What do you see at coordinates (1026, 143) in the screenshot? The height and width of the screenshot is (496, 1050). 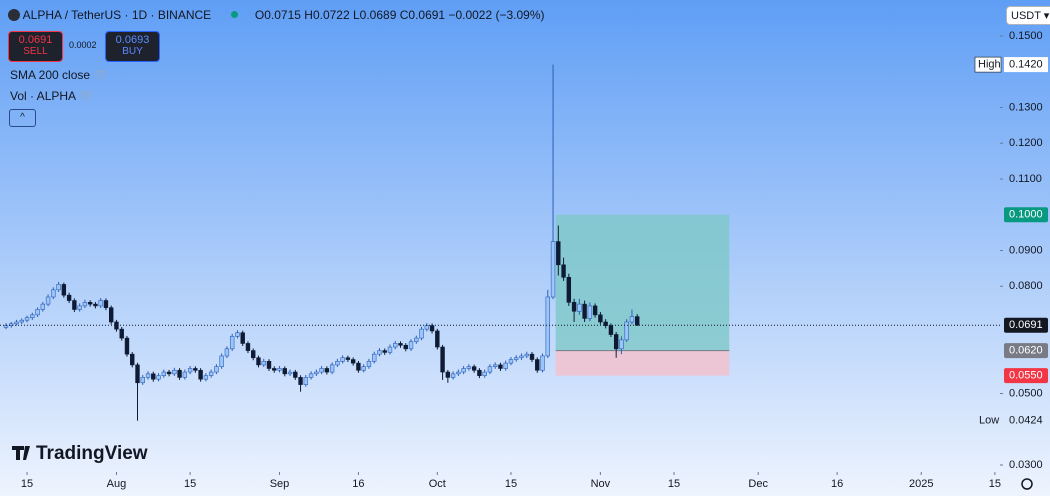 I see `y-tick-label: 0.1200` at bounding box center [1026, 143].